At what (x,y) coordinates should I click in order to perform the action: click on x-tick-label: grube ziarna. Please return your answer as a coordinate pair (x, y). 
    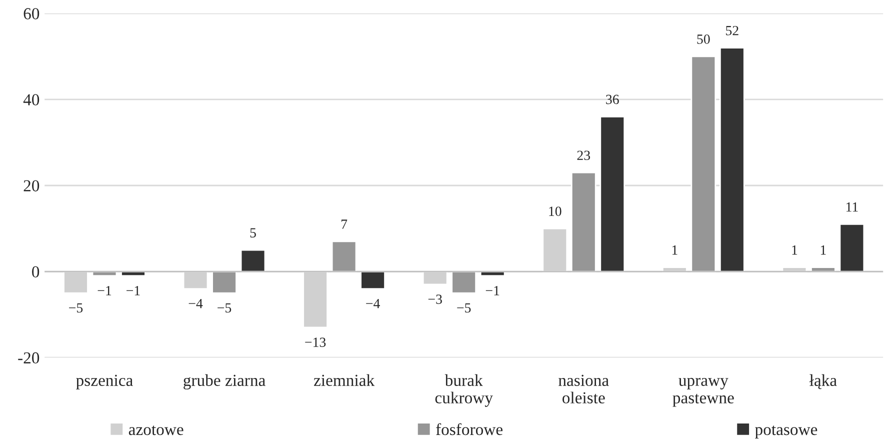
    Looking at the image, I should click on (225, 382).